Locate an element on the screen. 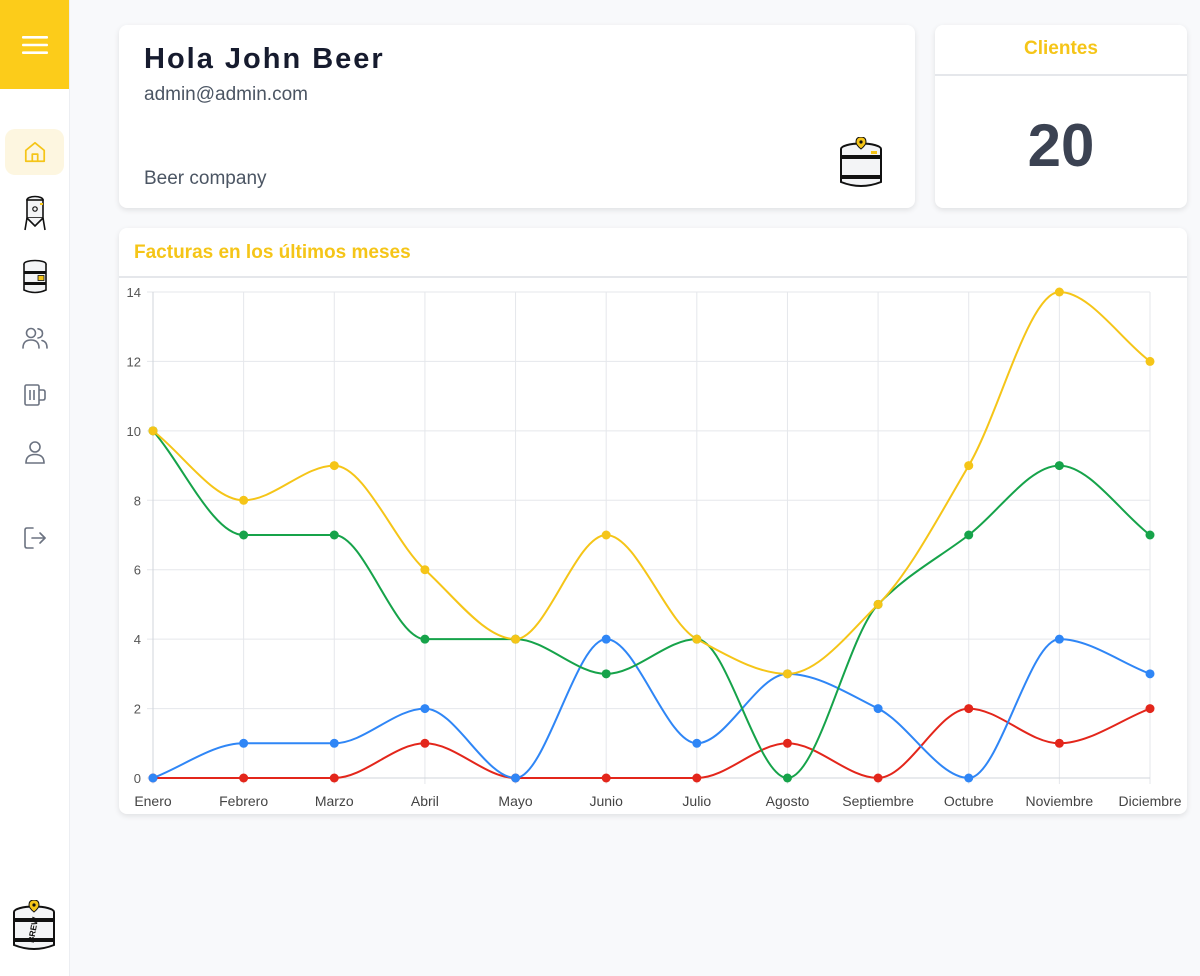 This screenshot has width=1200, height=976. users-icon is located at coordinates (34, 338).